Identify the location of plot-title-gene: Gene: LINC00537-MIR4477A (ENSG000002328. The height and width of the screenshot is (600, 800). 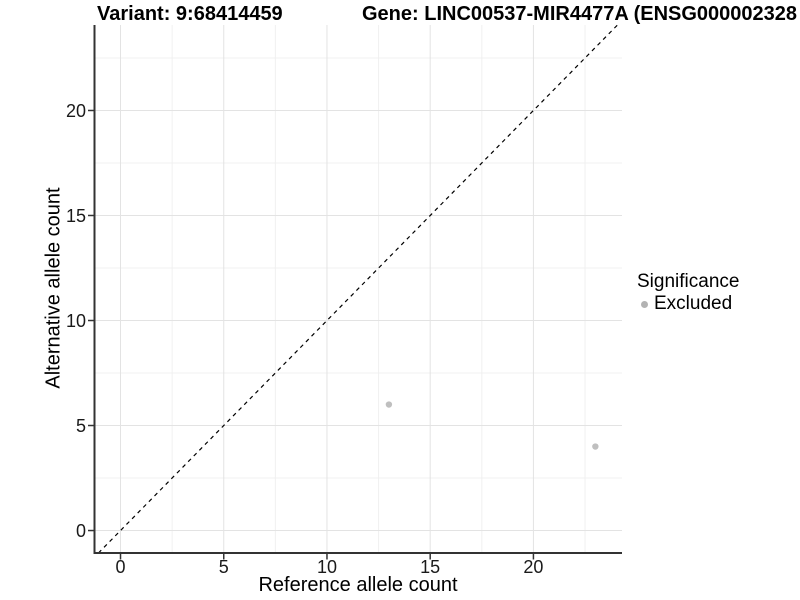
(580, 14).